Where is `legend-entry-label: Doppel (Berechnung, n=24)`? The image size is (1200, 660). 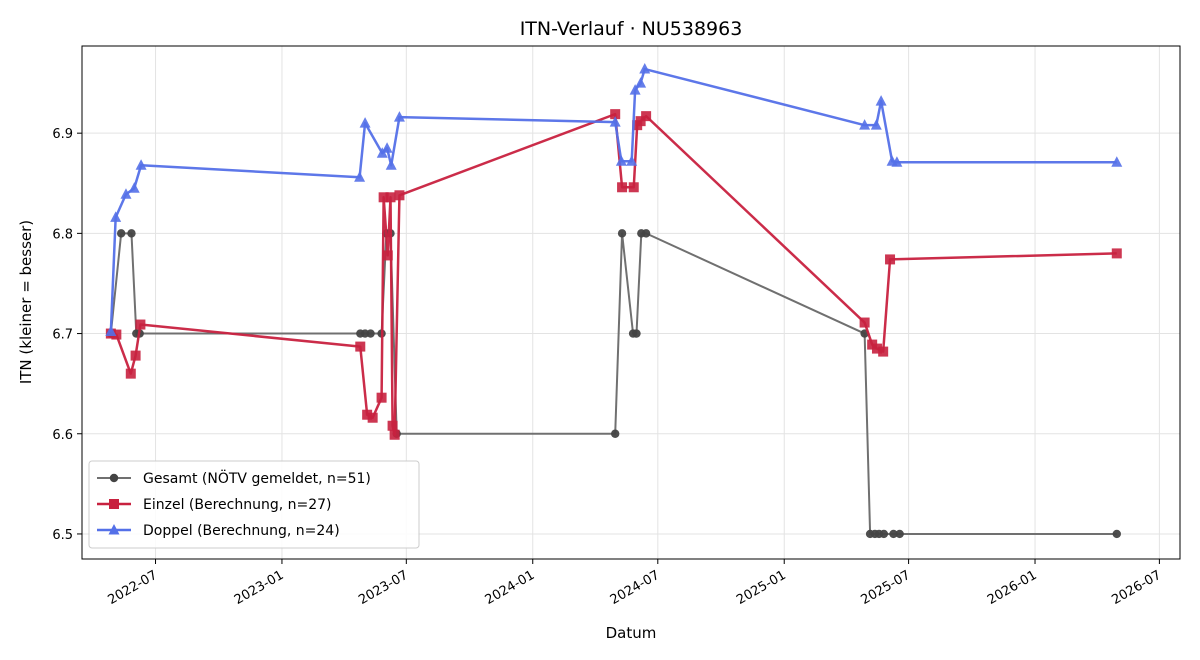 legend-entry-label: Doppel (Berechnung, n=24) is located at coordinates (241, 531).